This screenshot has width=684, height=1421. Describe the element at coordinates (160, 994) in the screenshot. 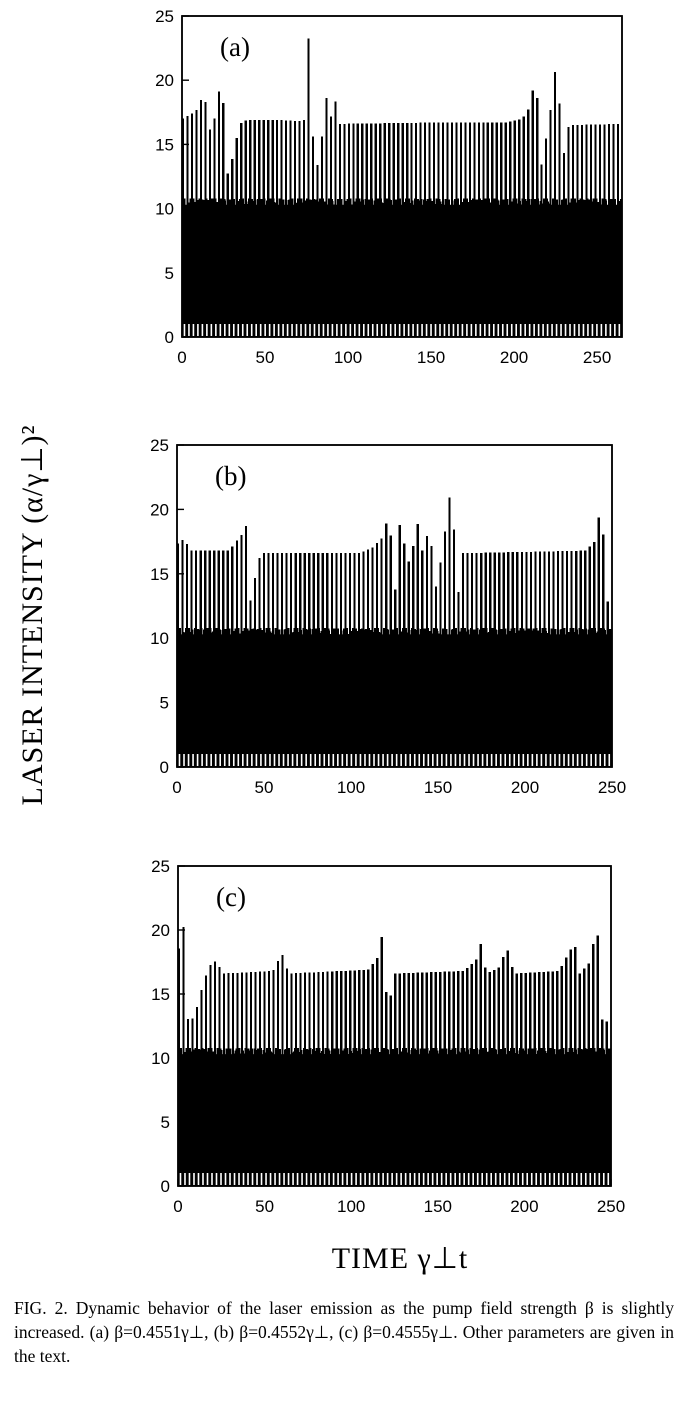

I see `y-tick-label-c: 15` at that location.